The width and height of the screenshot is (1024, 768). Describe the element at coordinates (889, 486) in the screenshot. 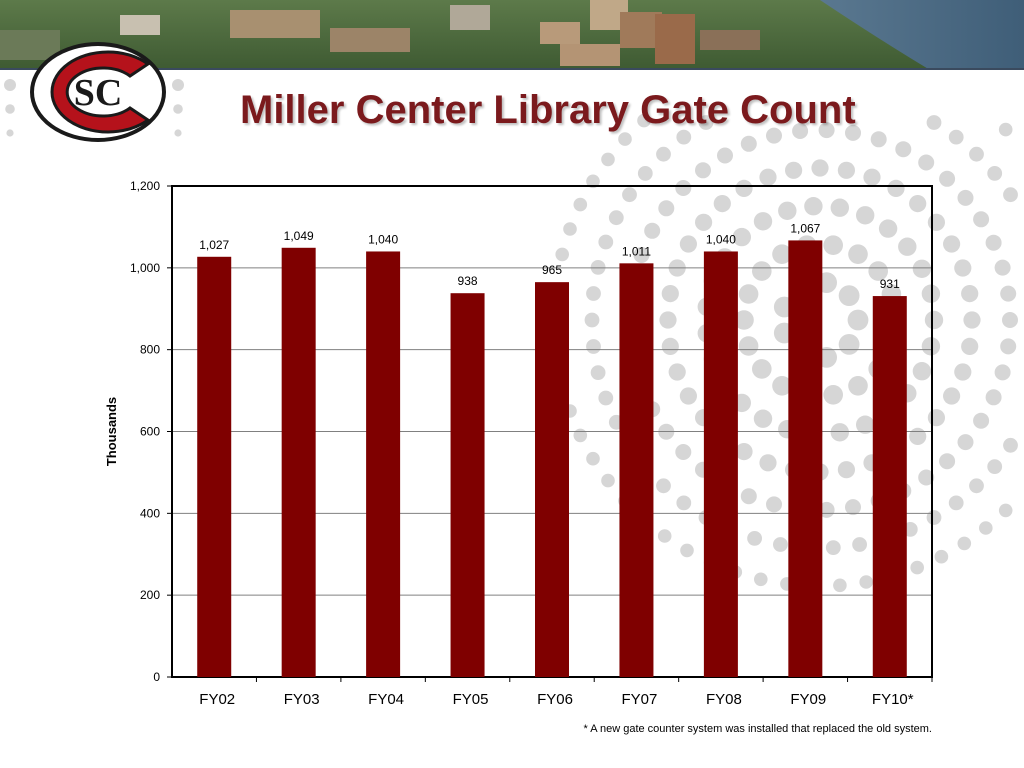

I see `bar-fy10` at that location.